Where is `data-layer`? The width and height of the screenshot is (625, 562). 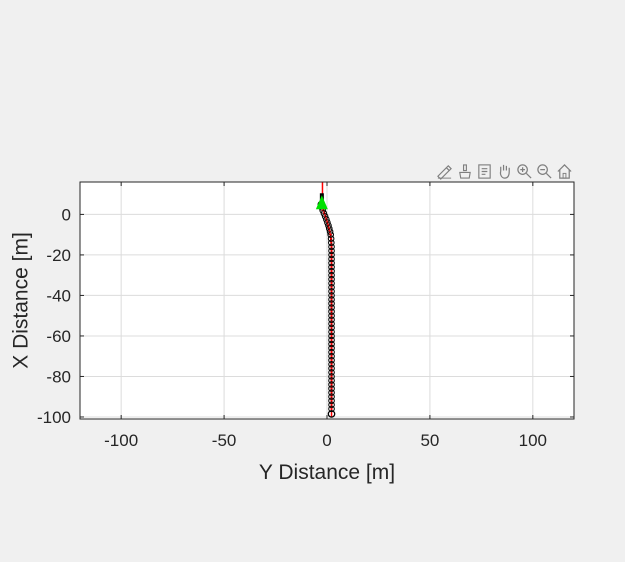
data-layer is located at coordinates (325, 300).